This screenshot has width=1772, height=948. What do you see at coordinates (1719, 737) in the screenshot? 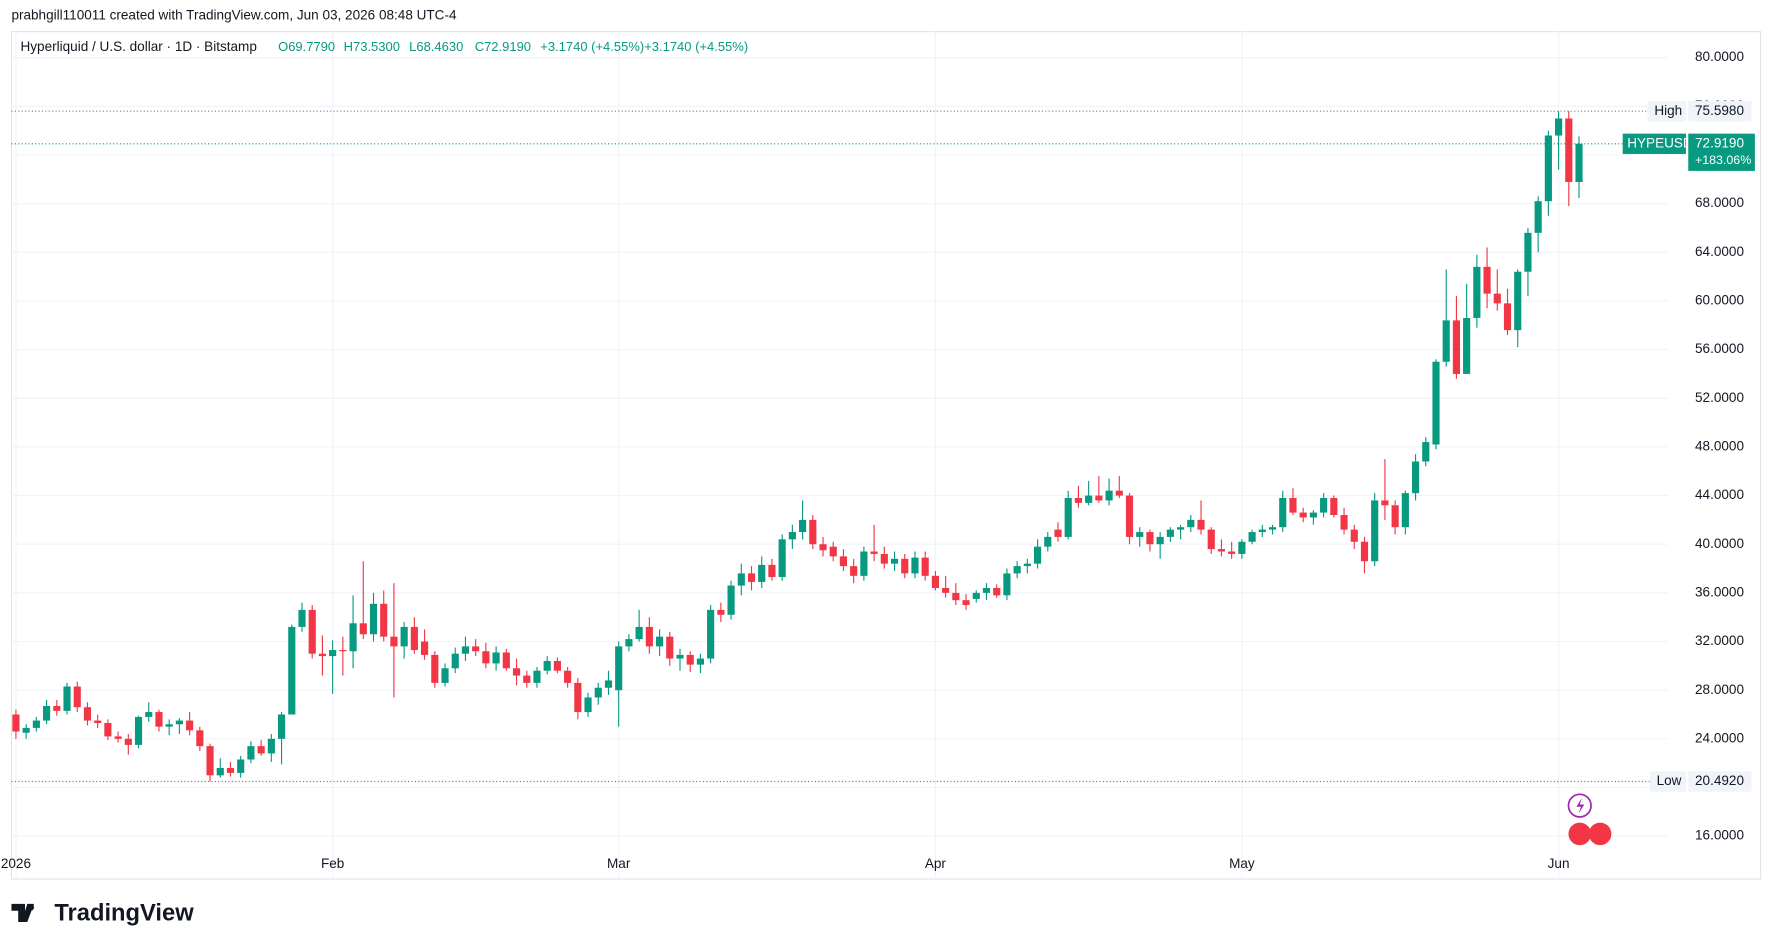
I see `y-tick-label: 24.0000` at bounding box center [1719, 737].